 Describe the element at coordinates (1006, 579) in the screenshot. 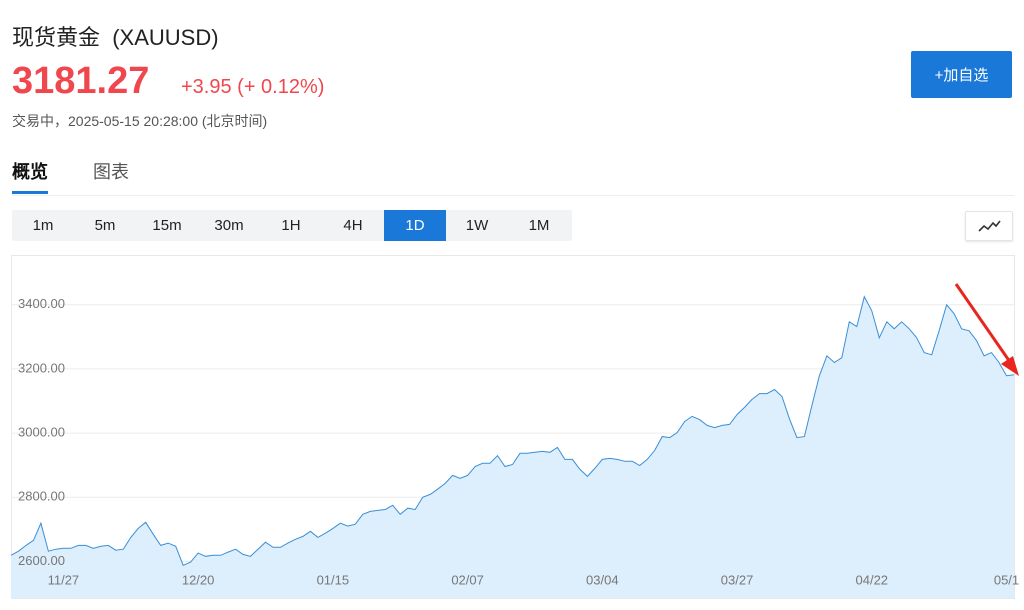

I see `x-tick-label: 05/1` at that location.